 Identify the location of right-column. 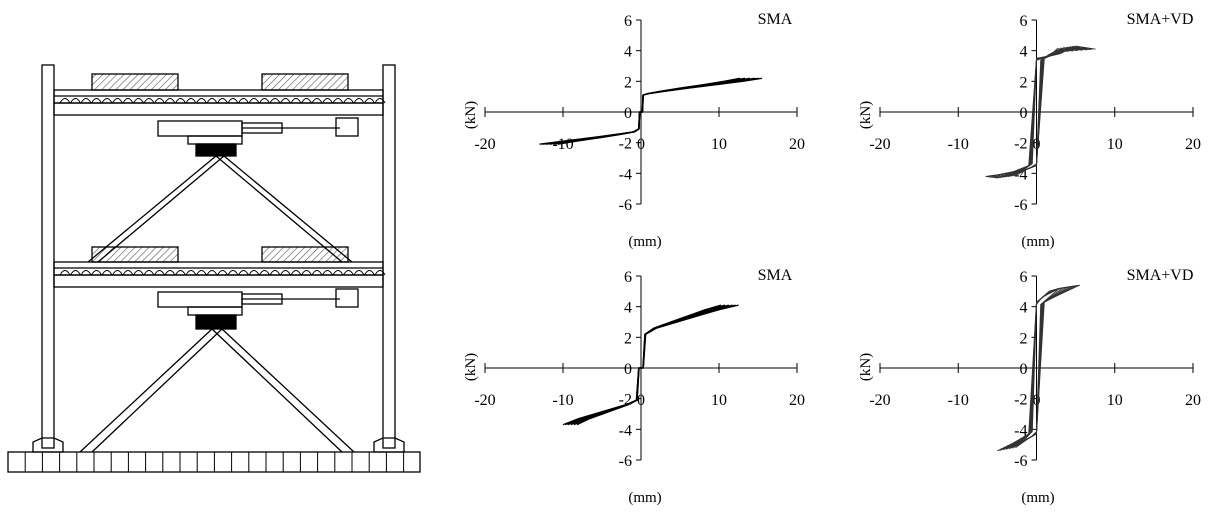
(389, 256).